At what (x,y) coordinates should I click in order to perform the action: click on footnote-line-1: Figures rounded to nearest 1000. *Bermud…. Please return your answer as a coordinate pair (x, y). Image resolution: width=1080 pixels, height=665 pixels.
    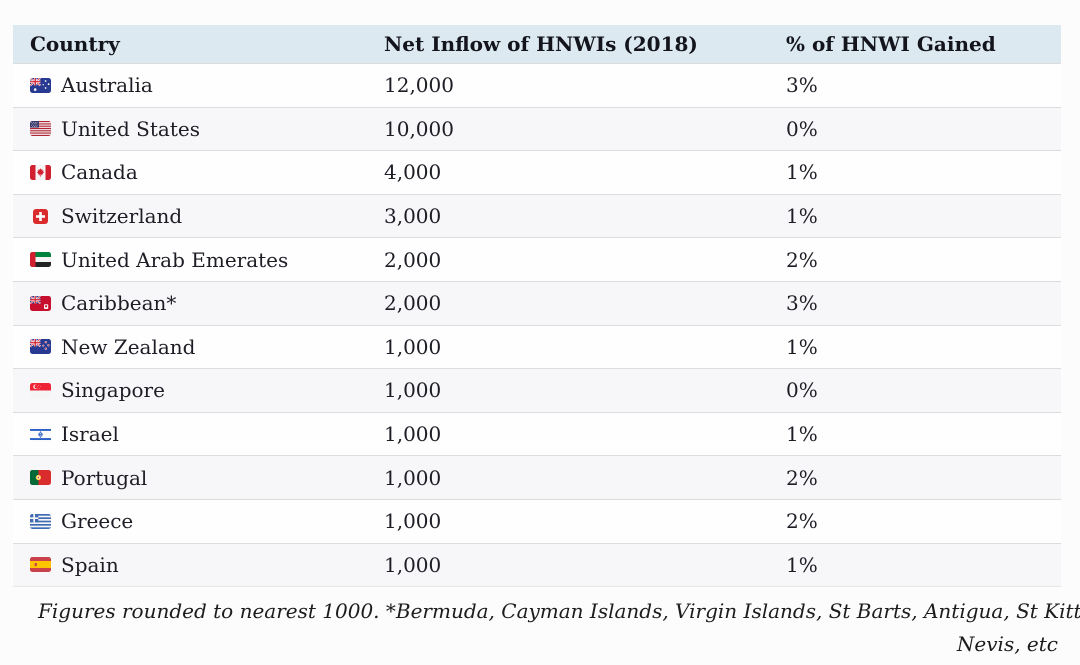
    Looking at the image, I should click on (559, 611).